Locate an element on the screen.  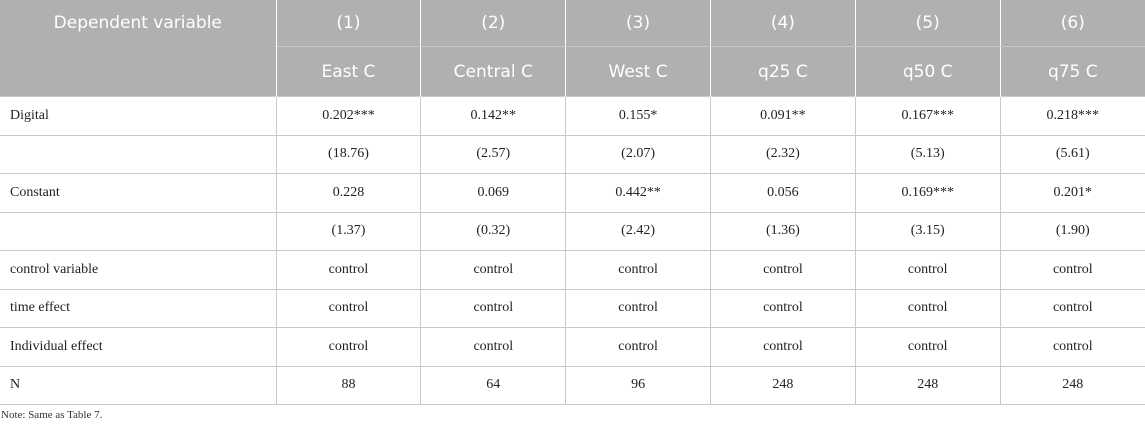
table-cell: 0.169*** is located at coordinates (927, 193).